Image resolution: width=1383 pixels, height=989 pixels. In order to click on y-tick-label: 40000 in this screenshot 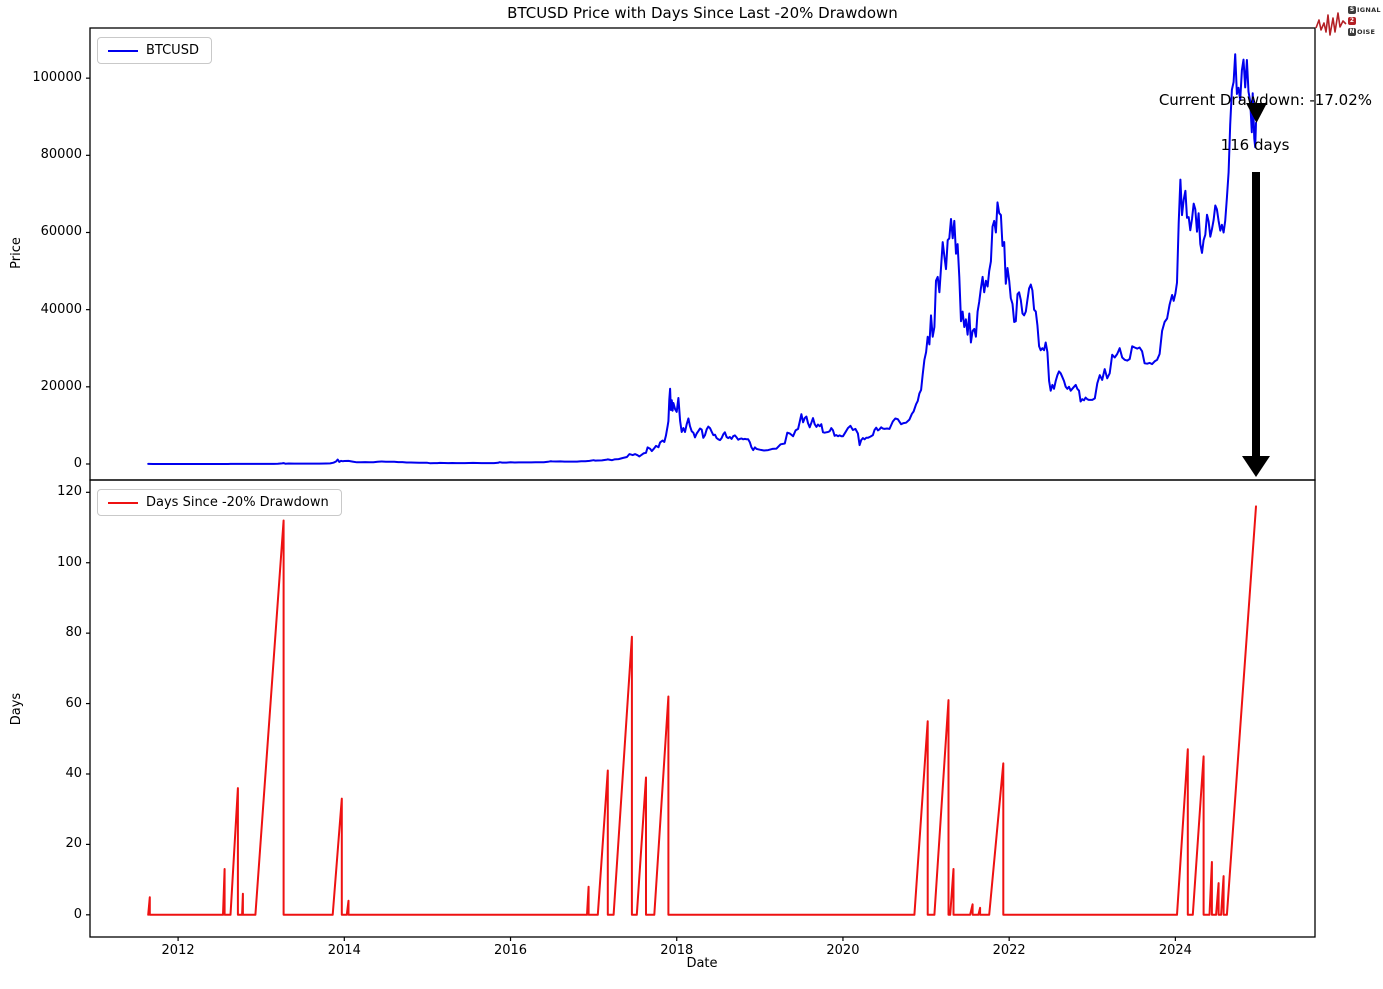, I will do `click(61, 309)`.